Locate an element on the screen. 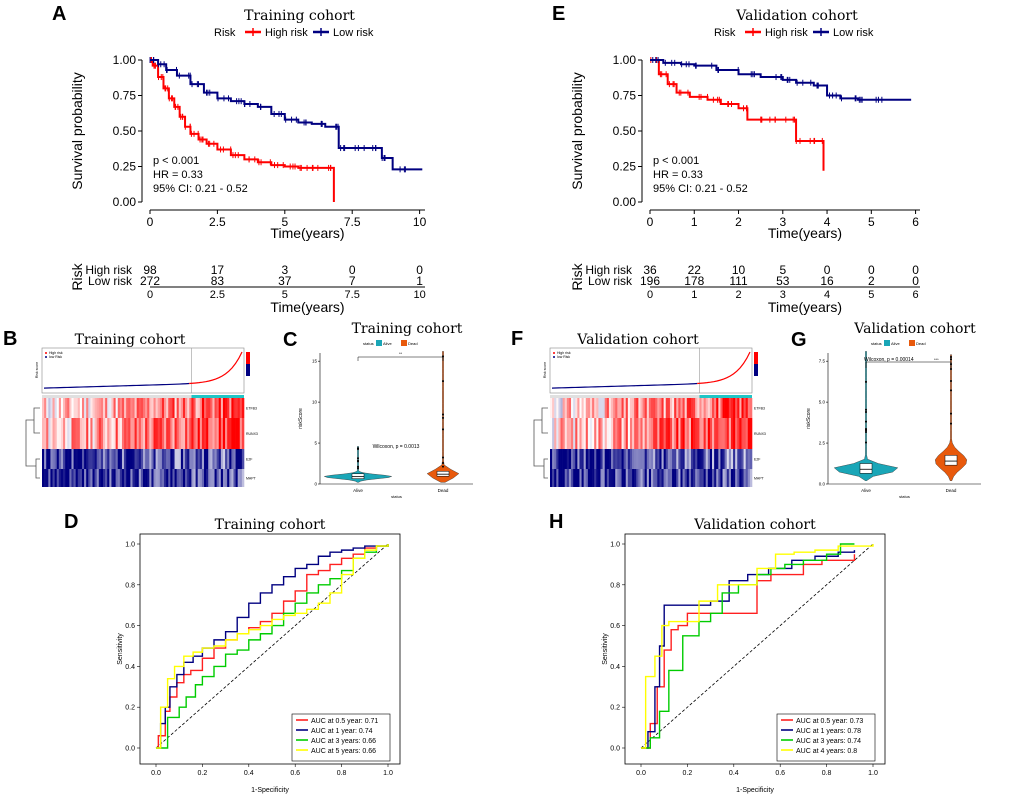 The width and height of the screenshot is (1020, 799). violin-ytick-label-G-2: 5.0 is located at coordinates (822, 402).